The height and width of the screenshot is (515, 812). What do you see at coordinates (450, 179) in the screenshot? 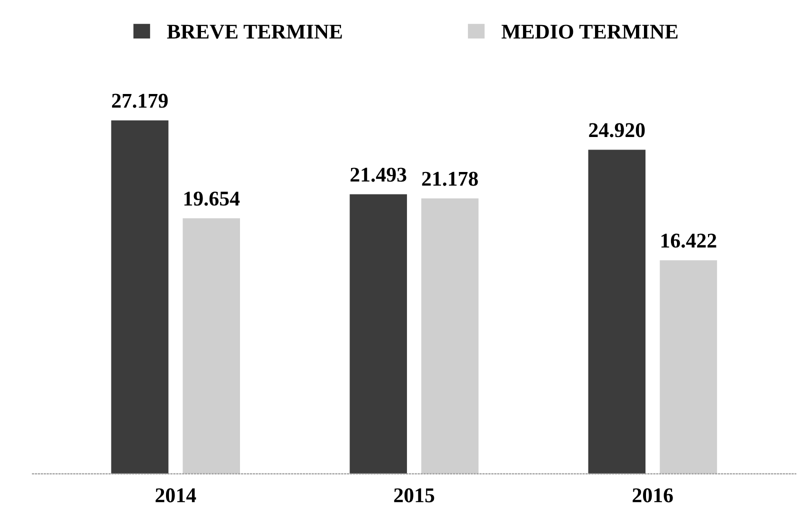
I see `data-label: 21.178` at bounding box center [450, 179].